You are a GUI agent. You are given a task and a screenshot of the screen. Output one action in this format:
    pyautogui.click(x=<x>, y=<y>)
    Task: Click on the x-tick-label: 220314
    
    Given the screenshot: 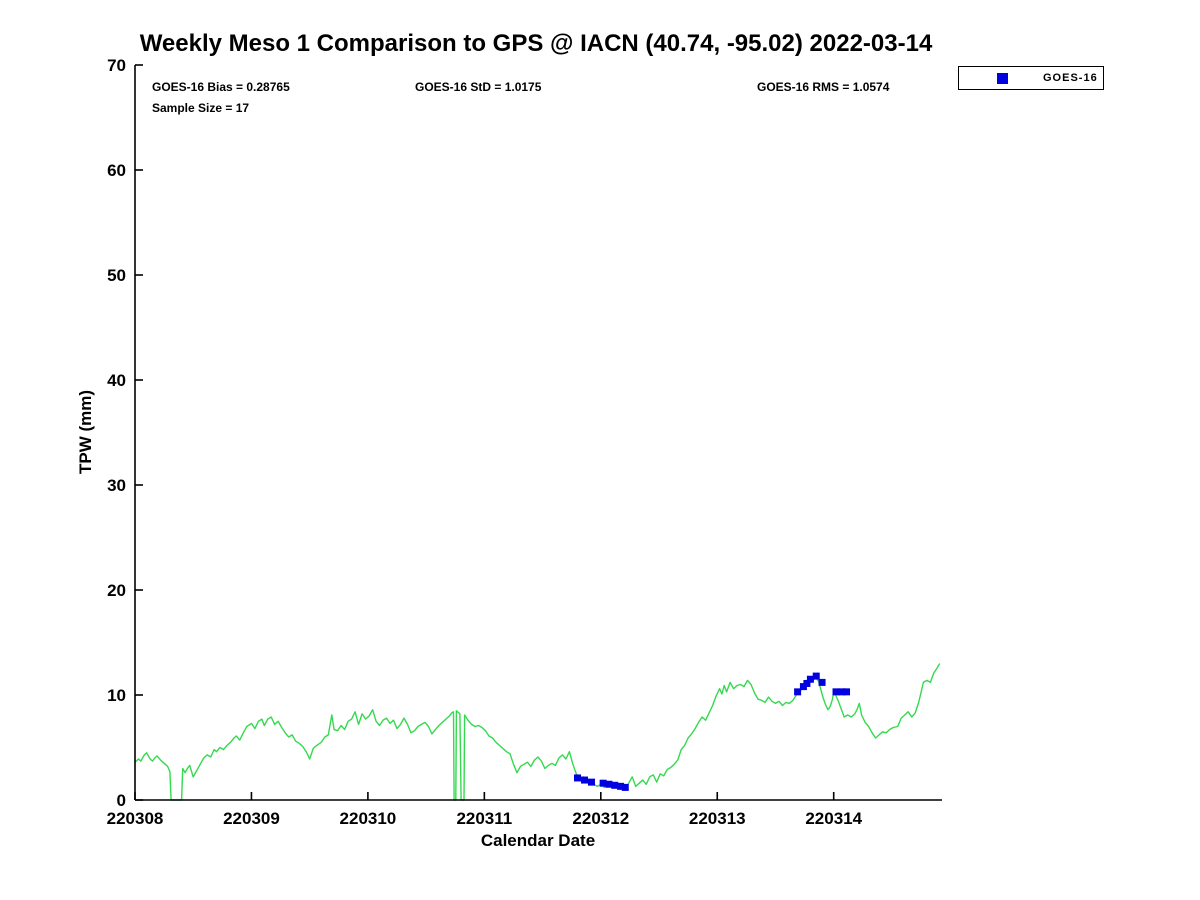 What is the action you would take?
    pyautogui.click(x=833, y=818)
    